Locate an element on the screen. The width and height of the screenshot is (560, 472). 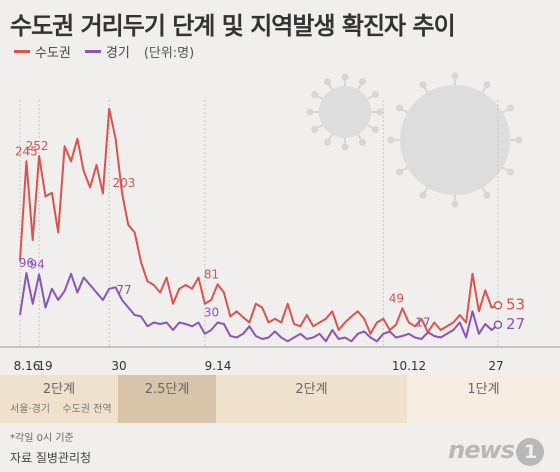
source-note: 자료 질병관리청 is located at coordinates (51, 458).